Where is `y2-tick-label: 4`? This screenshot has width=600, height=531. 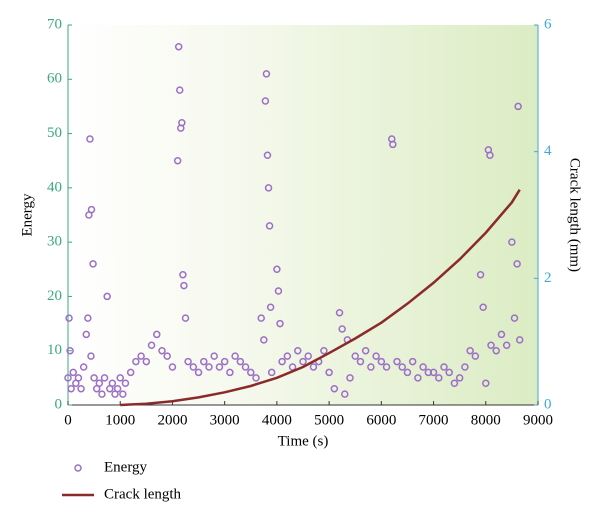 y2-tick-label: 4 is located at coordinates (548, 151).